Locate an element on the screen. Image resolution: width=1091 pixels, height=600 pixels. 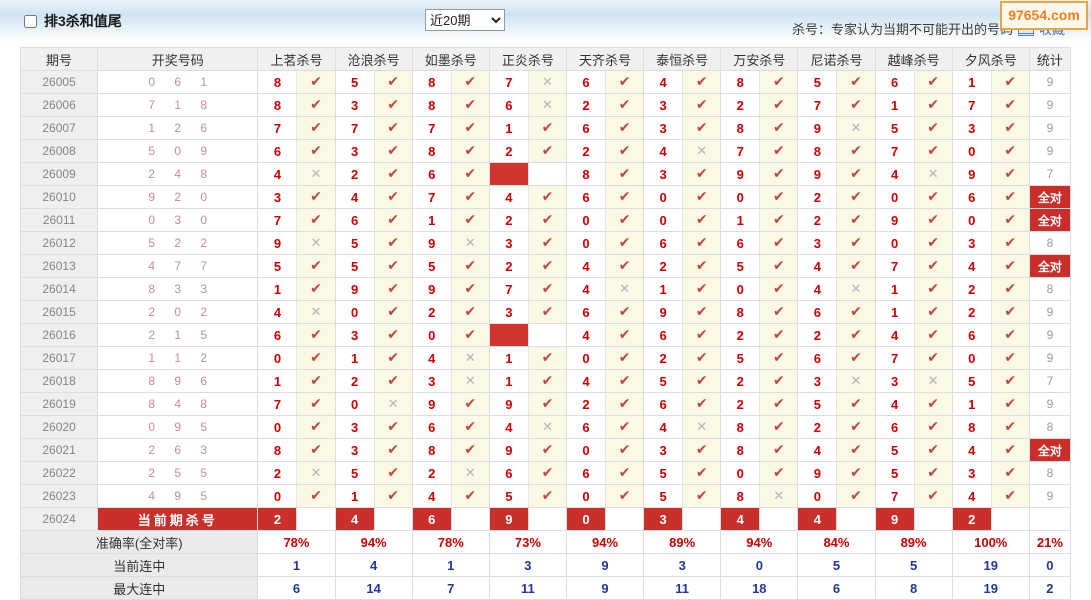
summary-label: 准确率(全对率) is located at coordinates (139, 542).